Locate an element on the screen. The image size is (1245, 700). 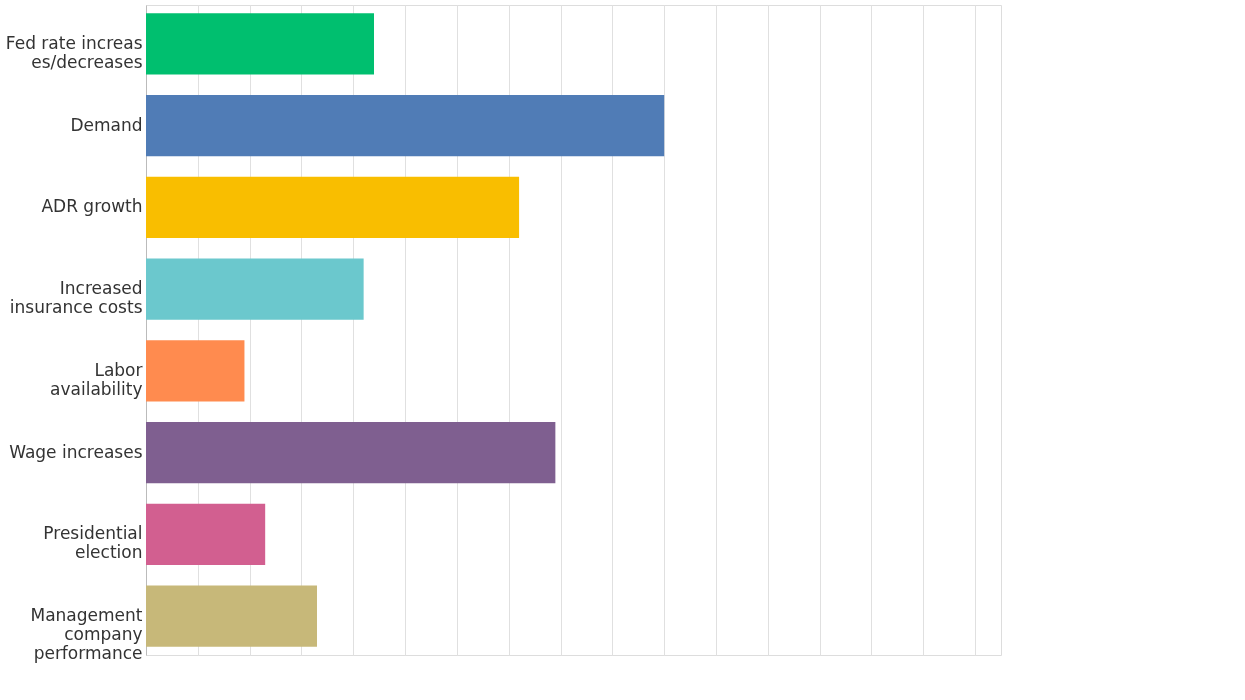
y-tick-label: Wage increases is located at coordinates (76, 451).